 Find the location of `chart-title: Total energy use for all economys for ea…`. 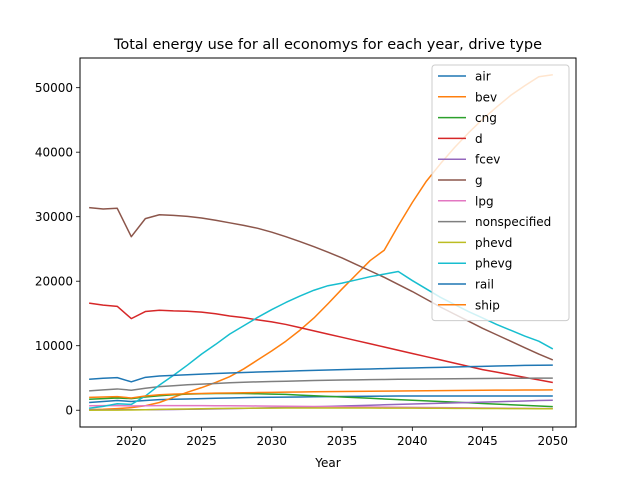

chart-title: Total energy use for all economys for ea… is located at coordinates (327, 45).